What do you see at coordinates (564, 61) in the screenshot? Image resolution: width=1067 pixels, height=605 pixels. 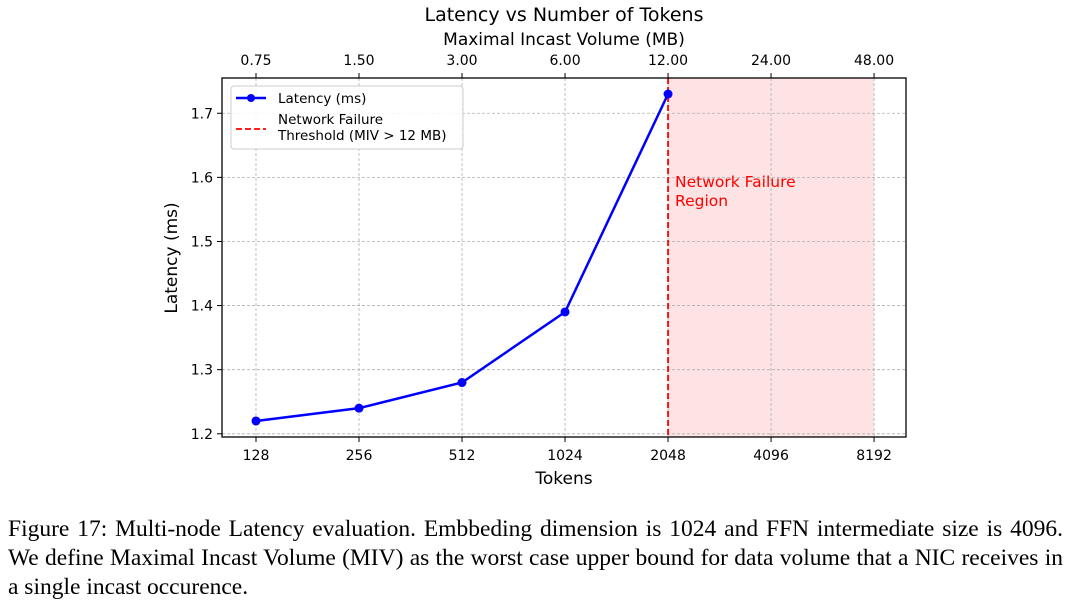 I see `top-x-tick-label: 6.00` at bounding box center [564, 61].